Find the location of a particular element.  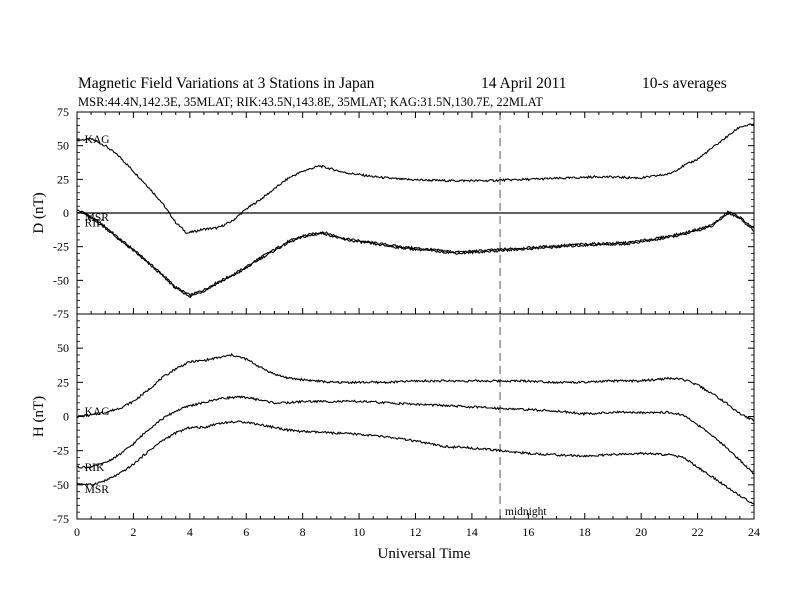

x-tick-label: 10 is located at coordinates (359, 532).